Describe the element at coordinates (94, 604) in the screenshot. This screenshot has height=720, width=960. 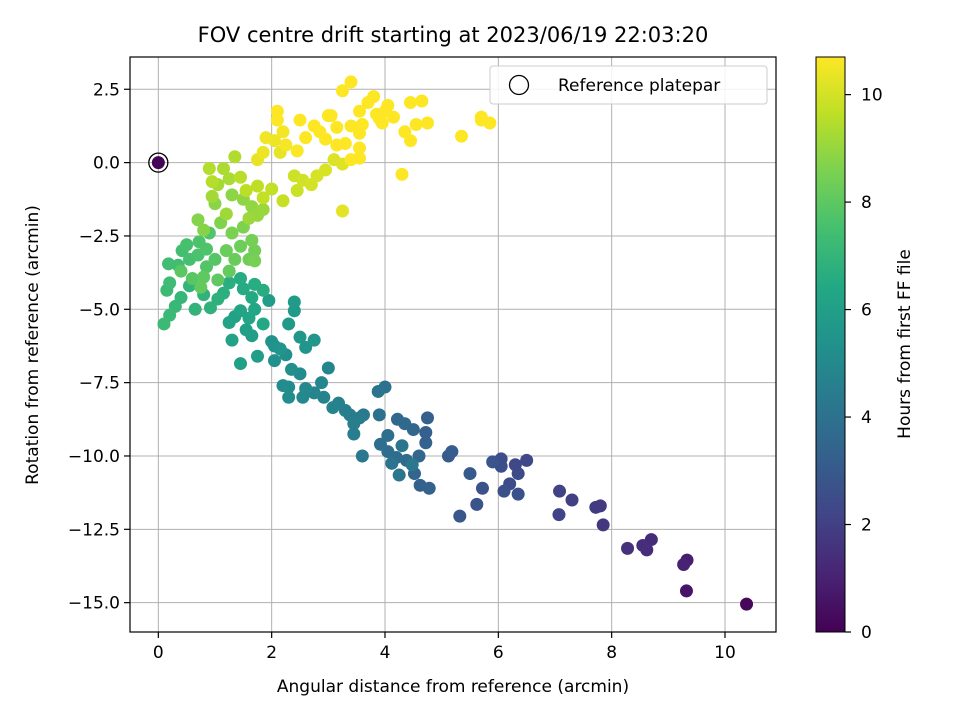
I see `y-tick-label: −15.0` at that location.